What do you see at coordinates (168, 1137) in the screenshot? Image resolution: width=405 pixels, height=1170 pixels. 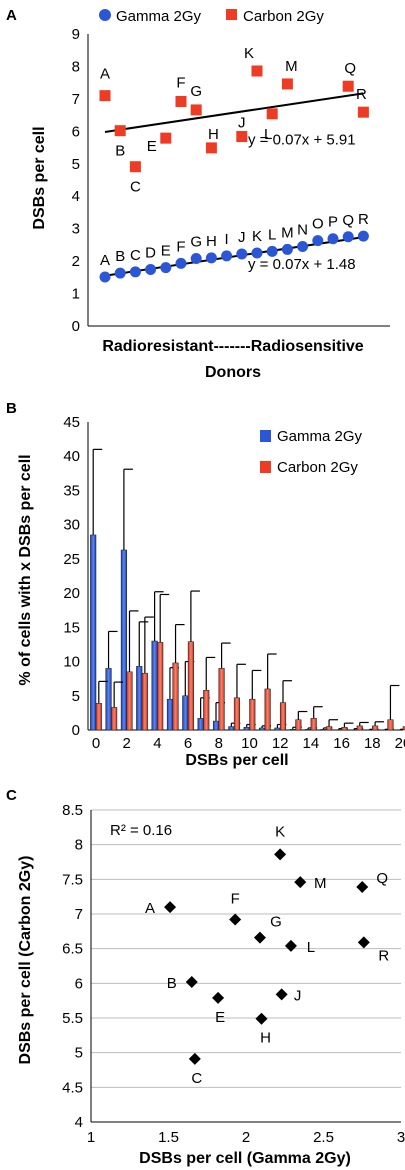 I see `x-tick-label: 1.5` at bounding box center [168, 1137].